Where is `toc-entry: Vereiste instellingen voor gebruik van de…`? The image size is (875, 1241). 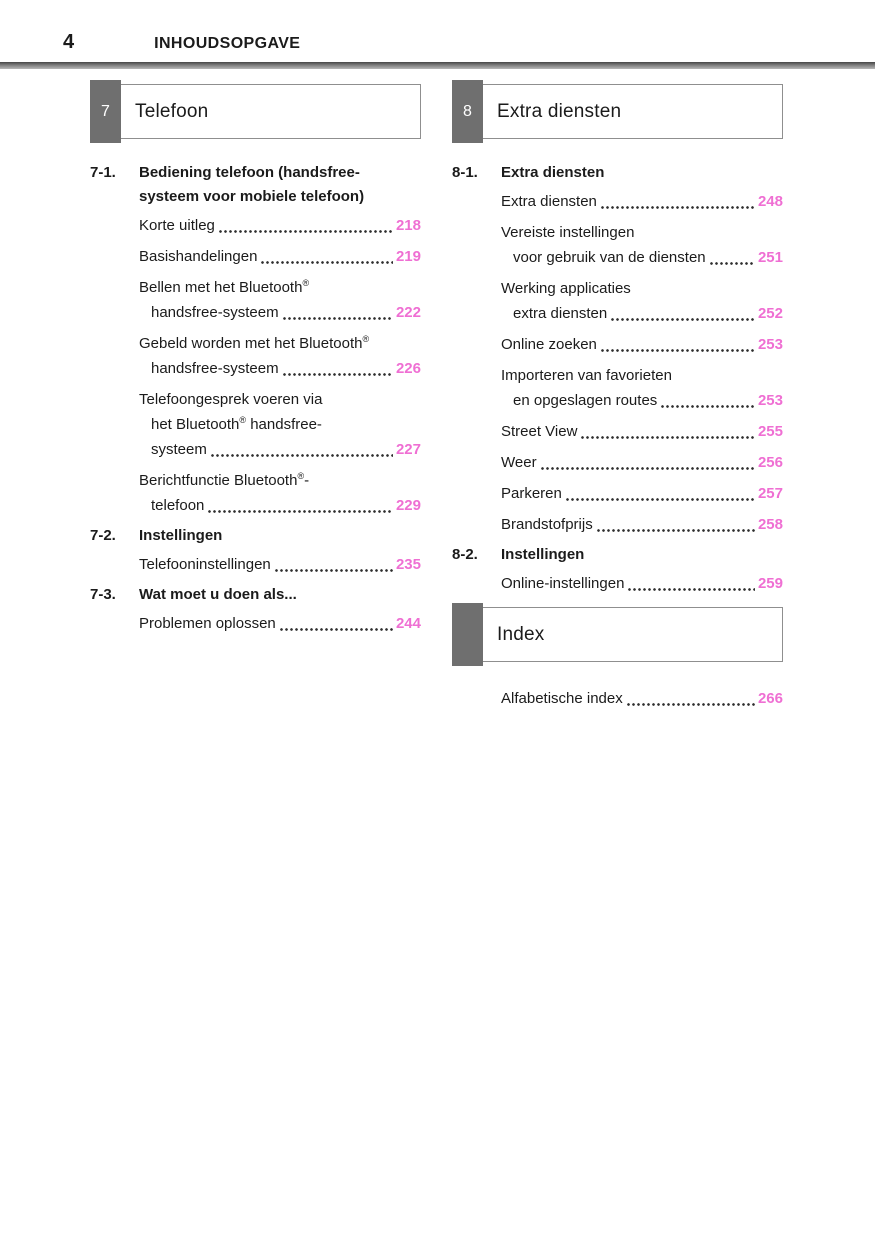 toc-entry: Vereiste instellingen voor gebruik van de… is located at coordinates (642, 245).